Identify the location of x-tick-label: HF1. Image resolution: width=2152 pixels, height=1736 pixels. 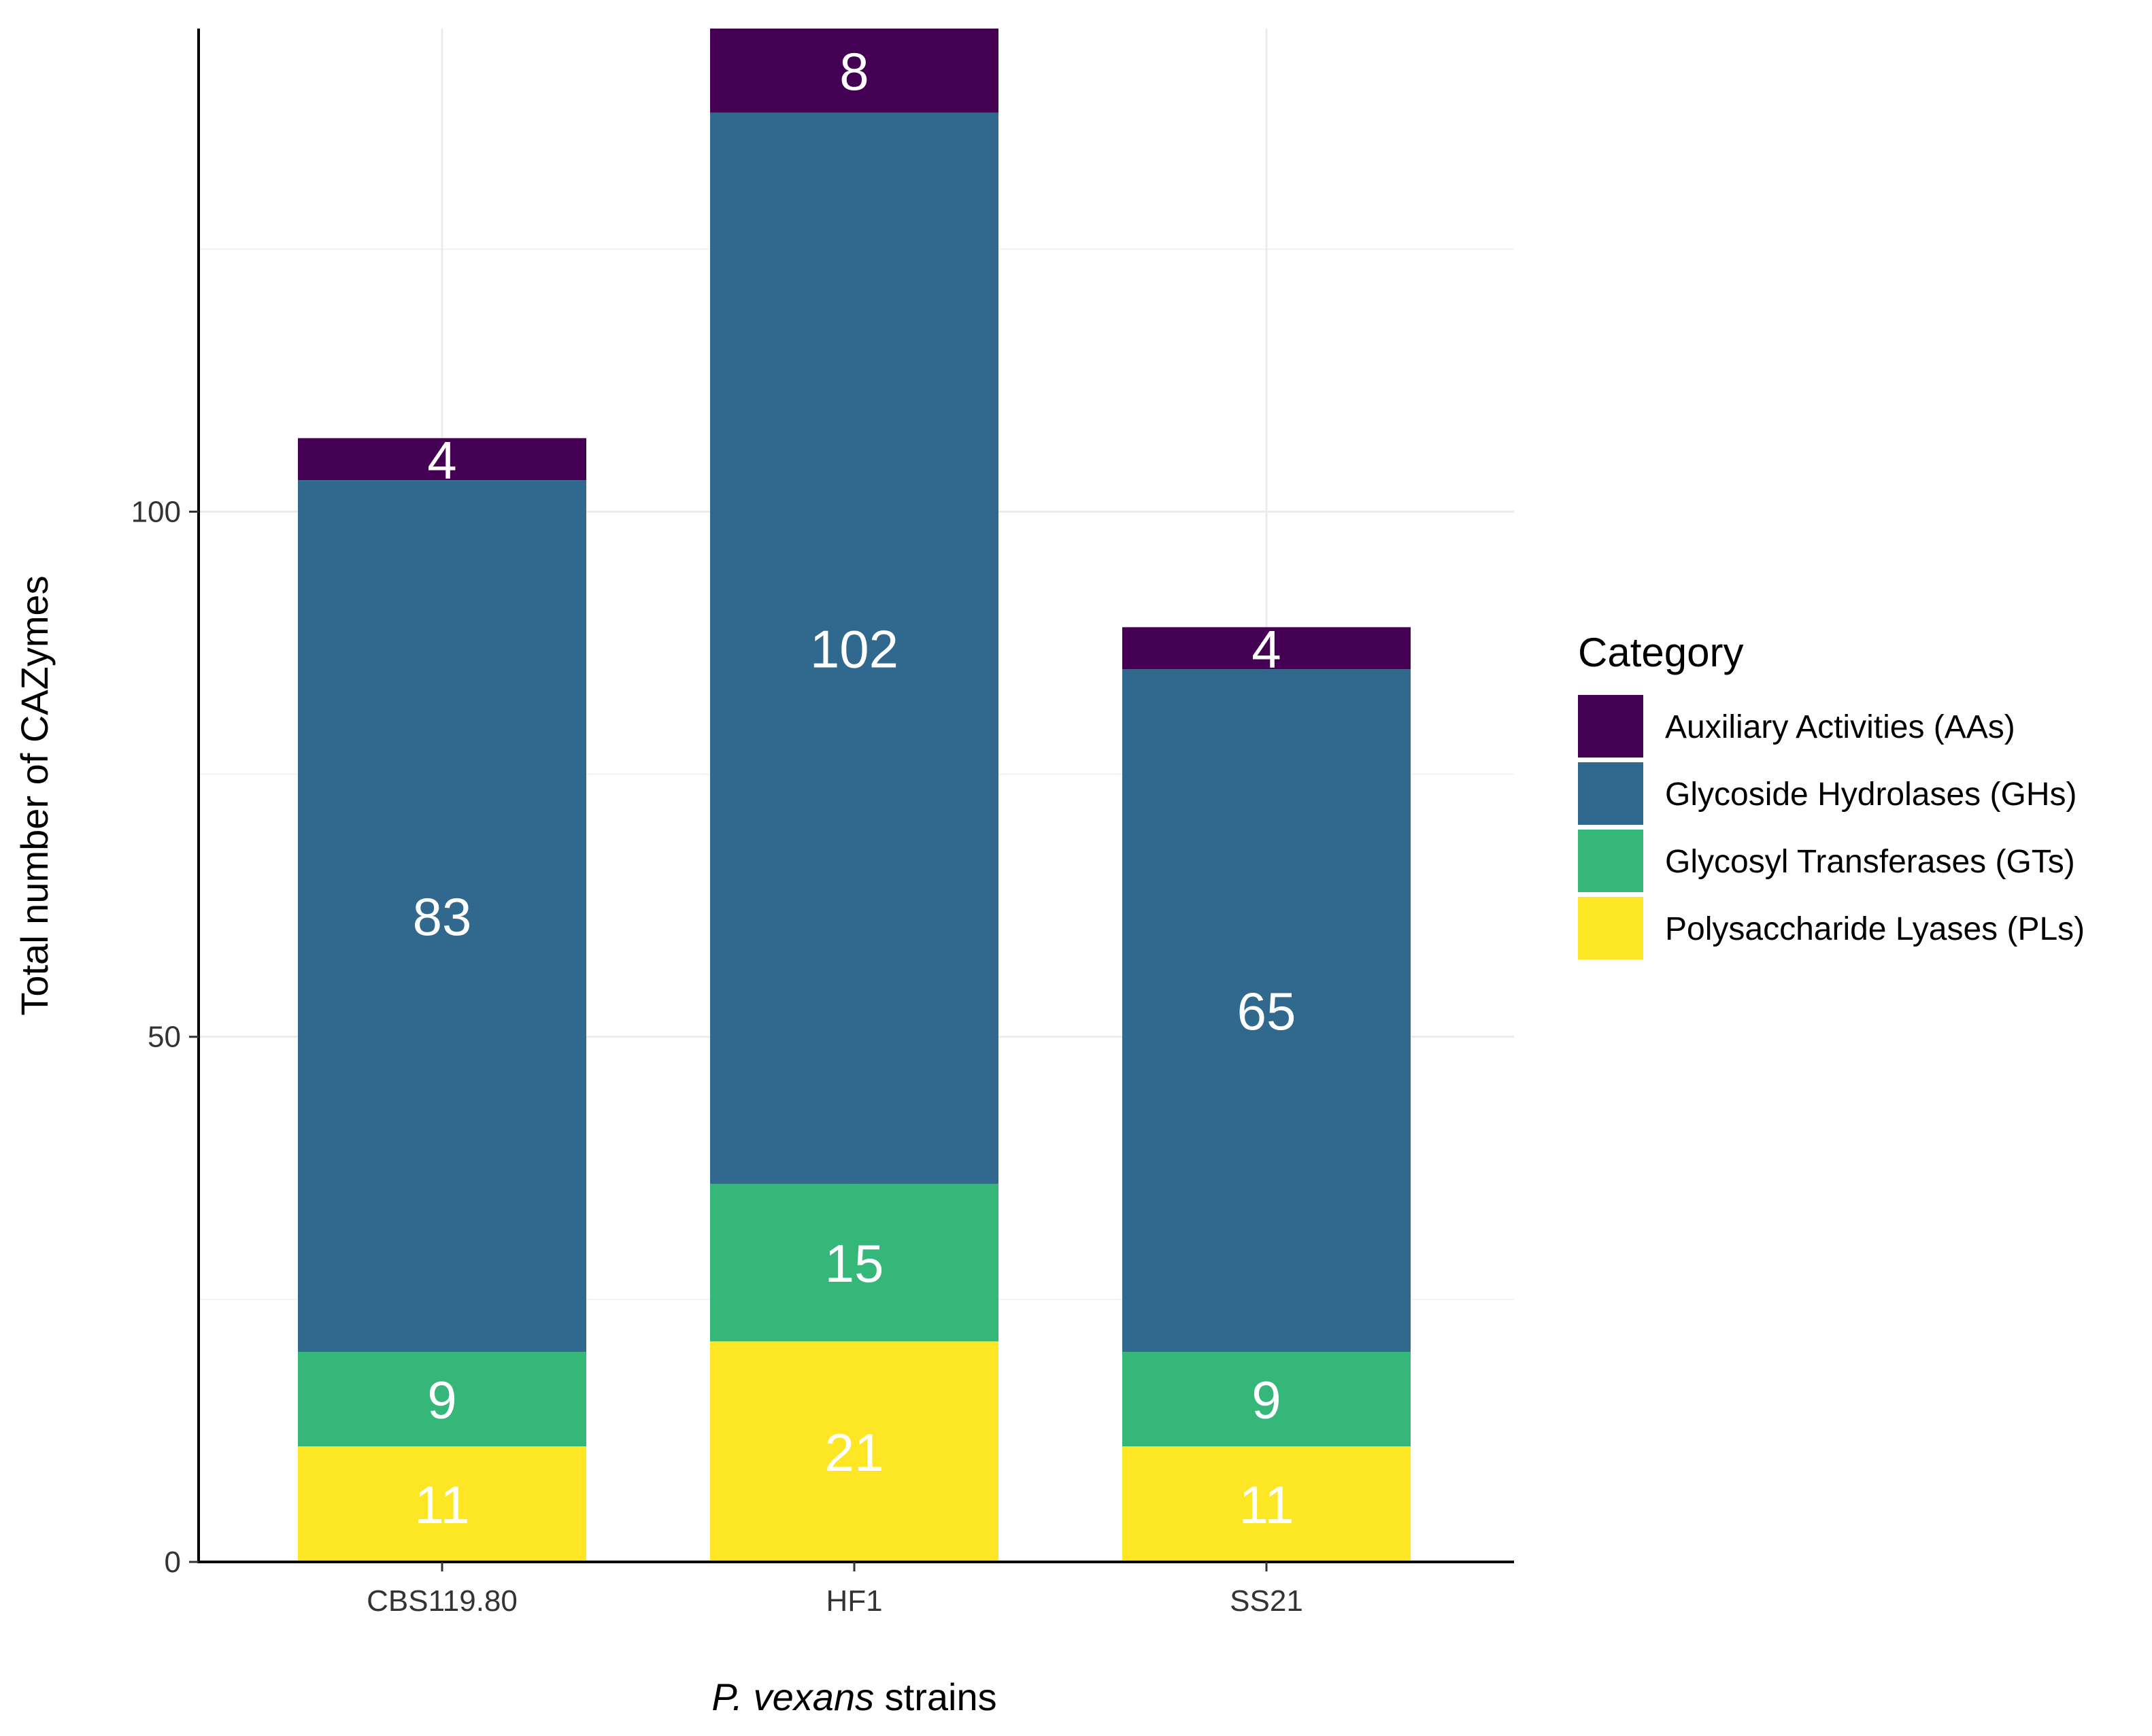
(854, 1601).